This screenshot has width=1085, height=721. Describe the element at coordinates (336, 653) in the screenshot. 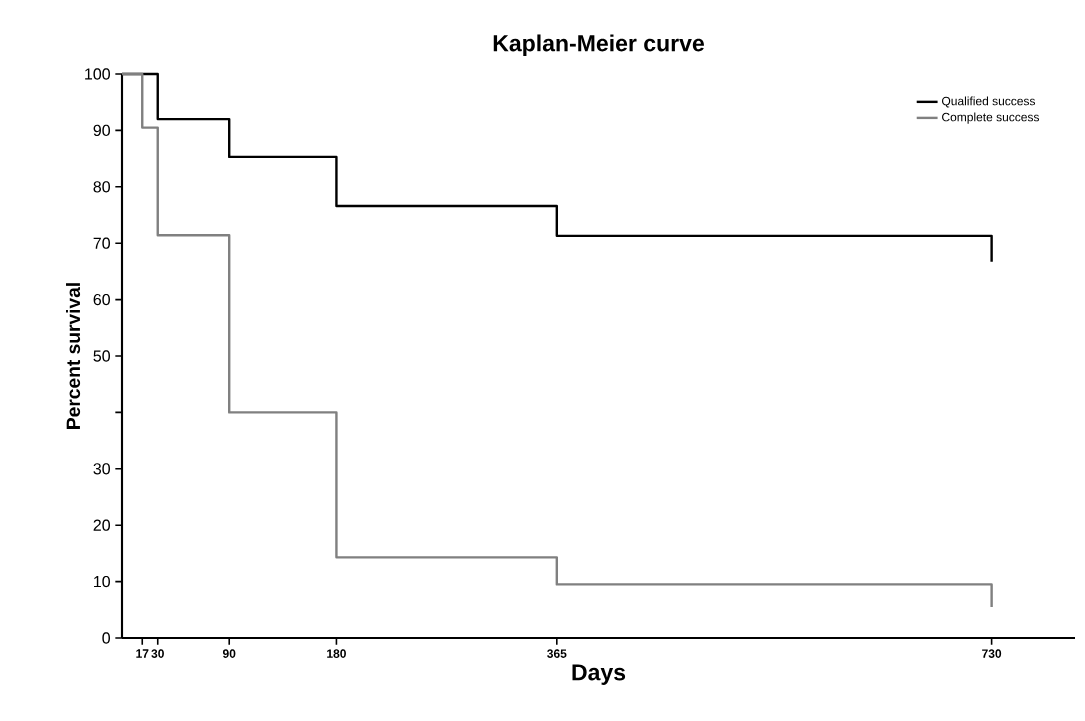

I see `x-tick-label: 180` at that location.